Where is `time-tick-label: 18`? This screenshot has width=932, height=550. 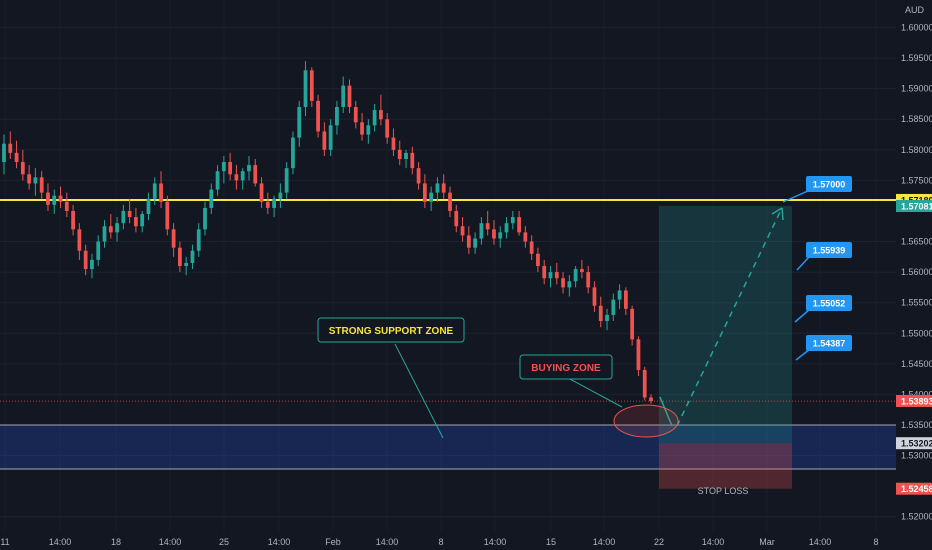 time-tick-label: 18 is located at coordinates (116, 542).